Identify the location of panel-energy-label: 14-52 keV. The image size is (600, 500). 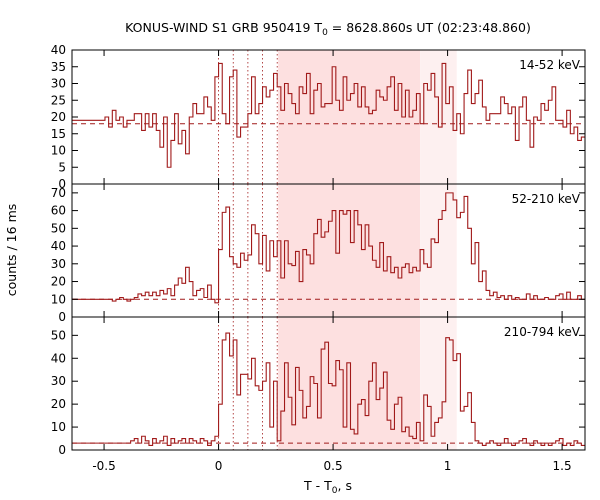
(550, 65).